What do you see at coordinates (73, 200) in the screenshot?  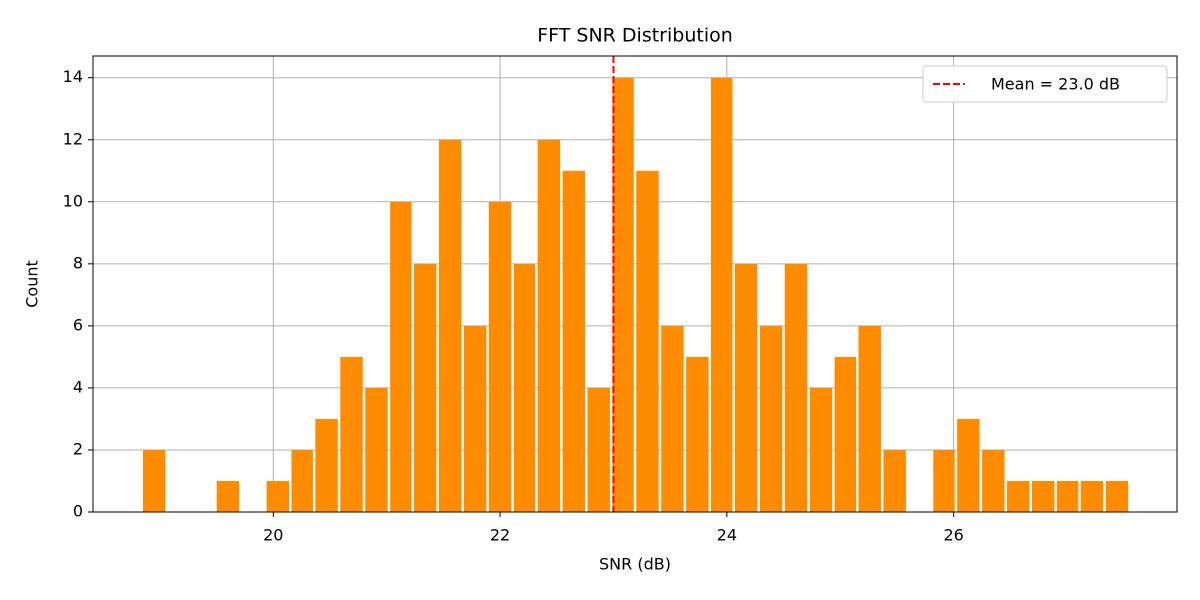 I see `y-tick-label: 10` at bounding box center [73, 200].